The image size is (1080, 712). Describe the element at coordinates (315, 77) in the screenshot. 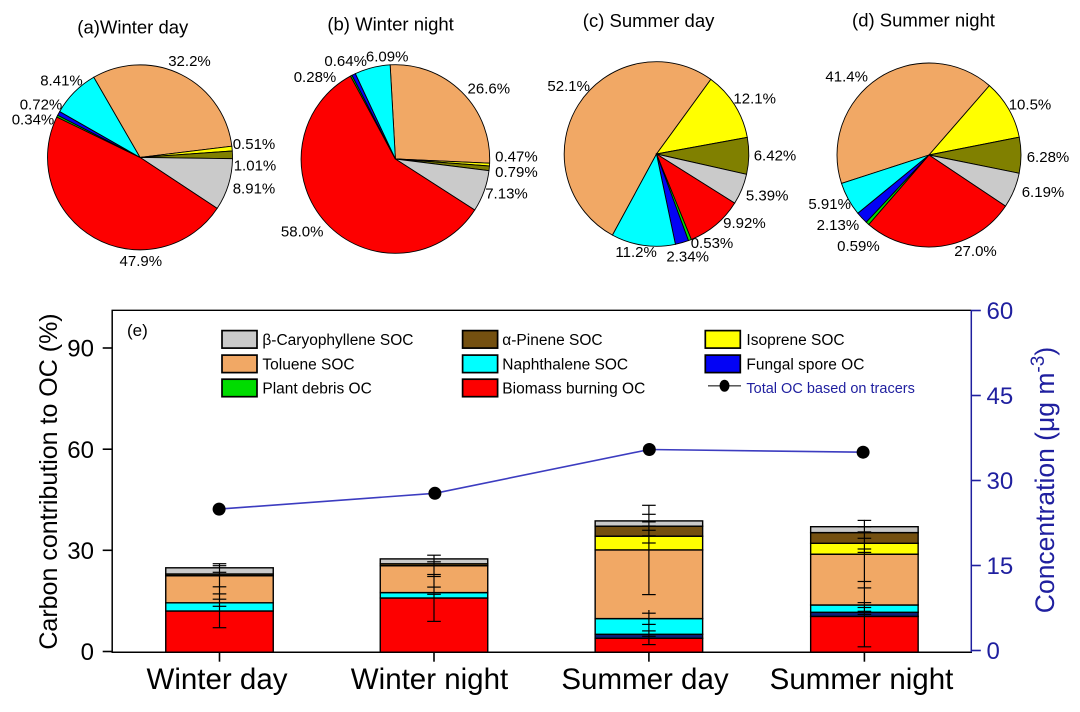

I see `svg-text: 0.28%` at that location.